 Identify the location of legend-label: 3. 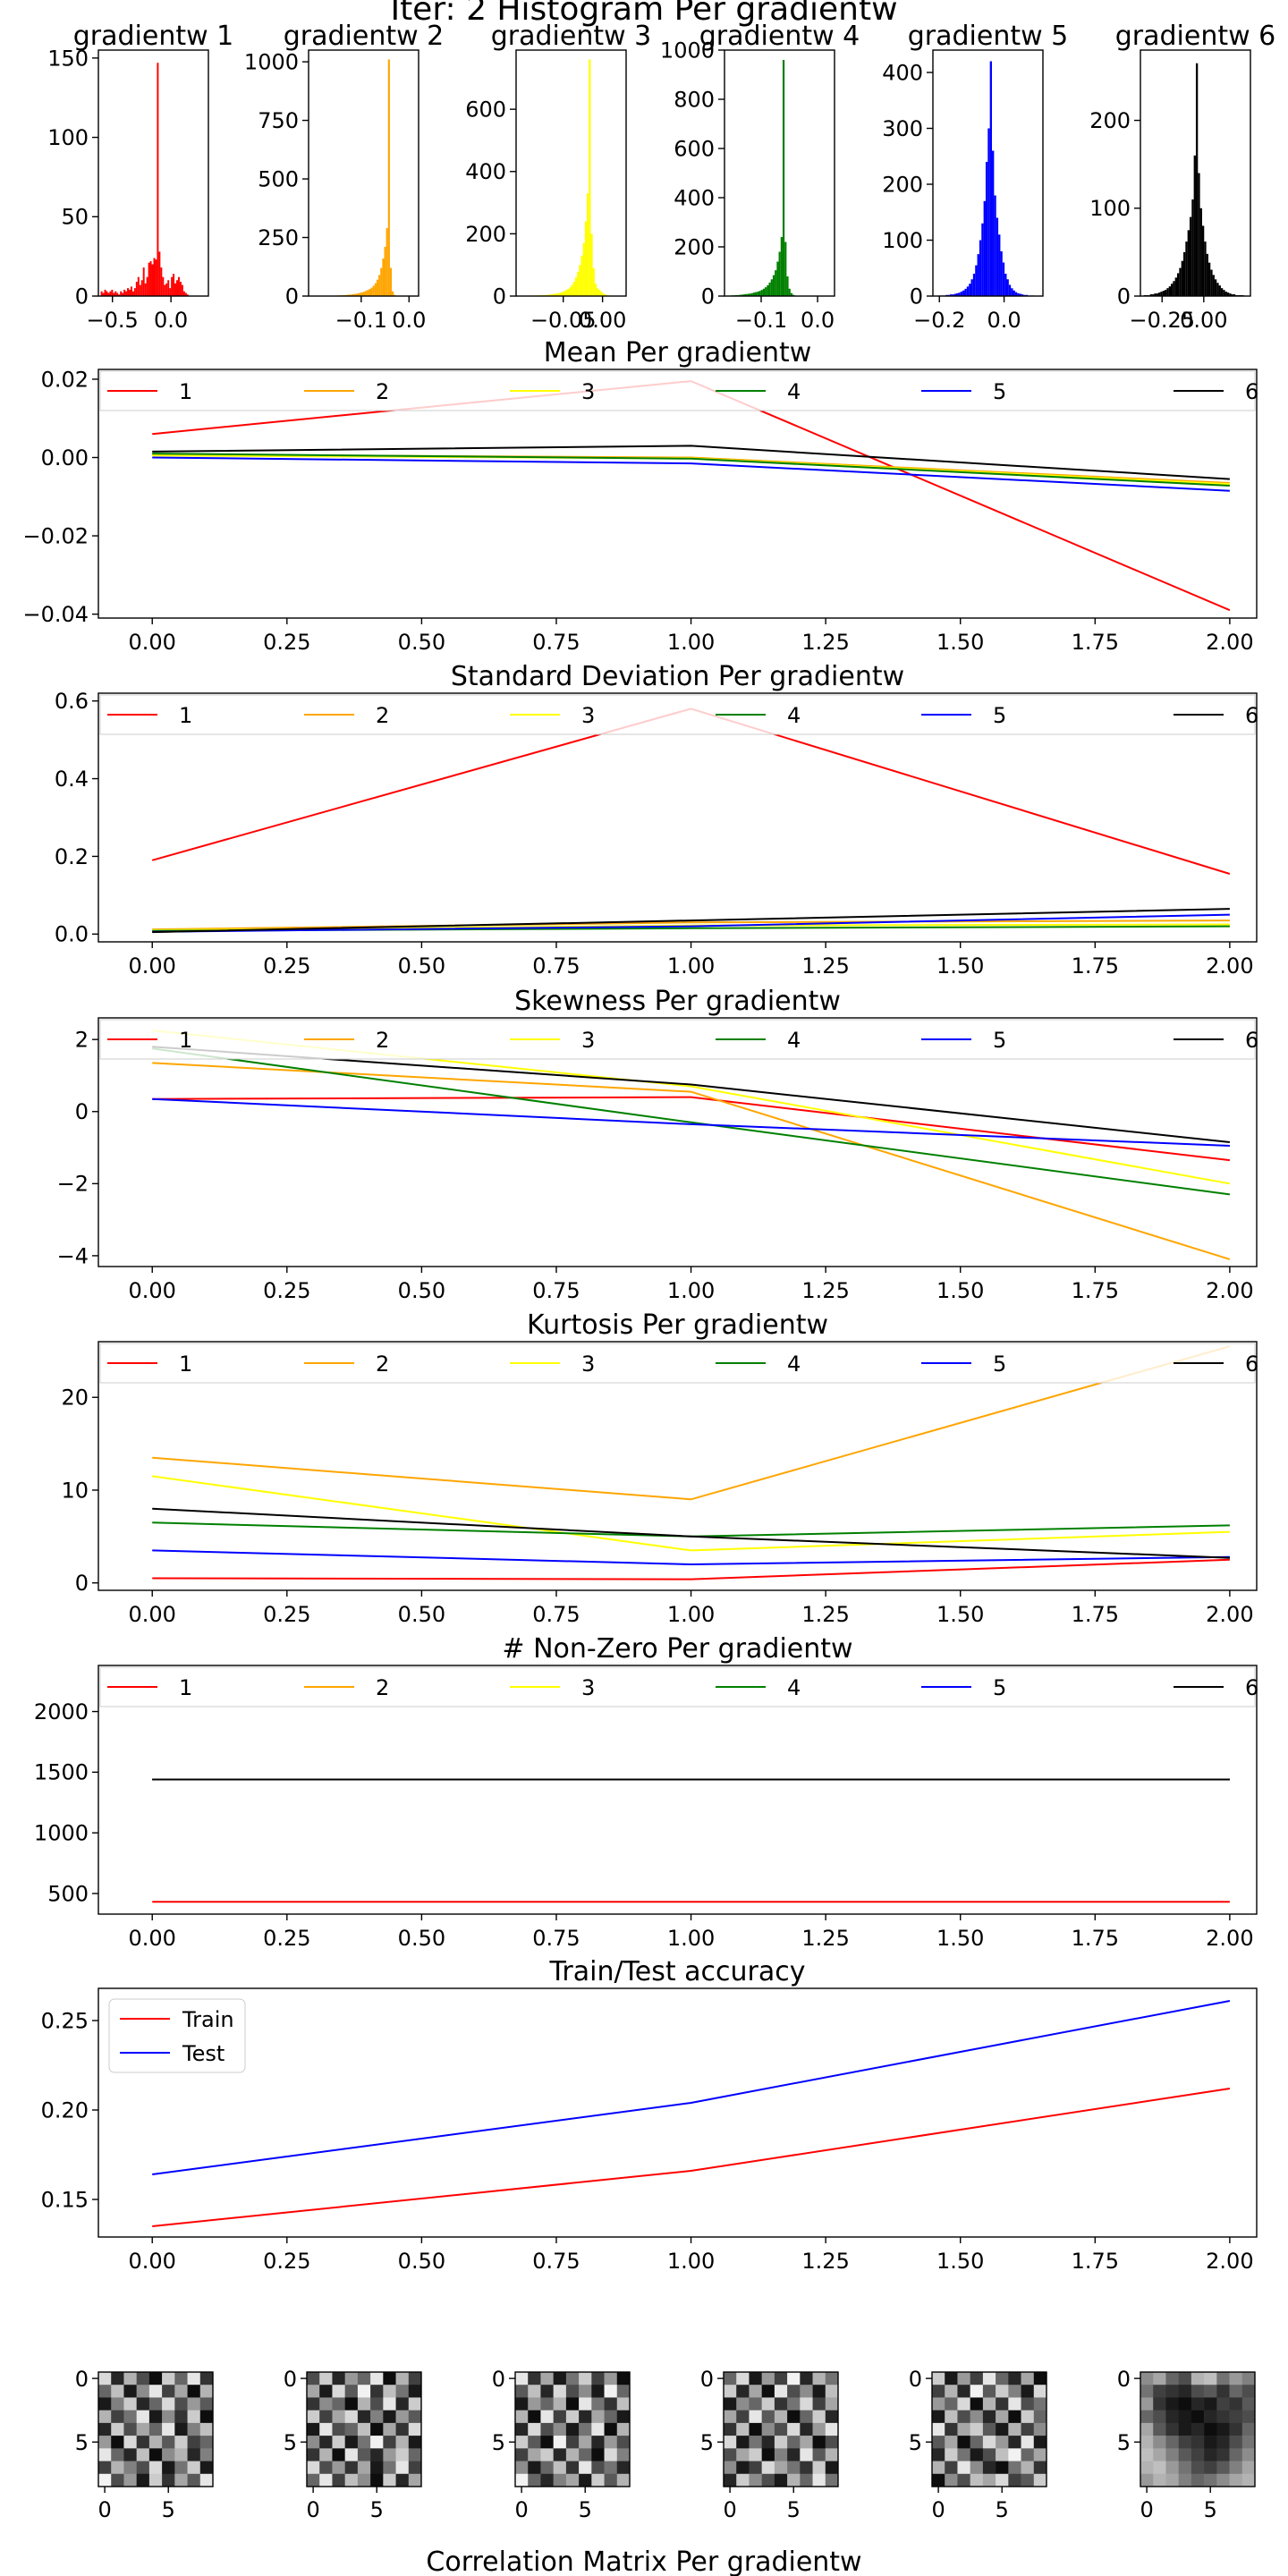
(588, 1687).